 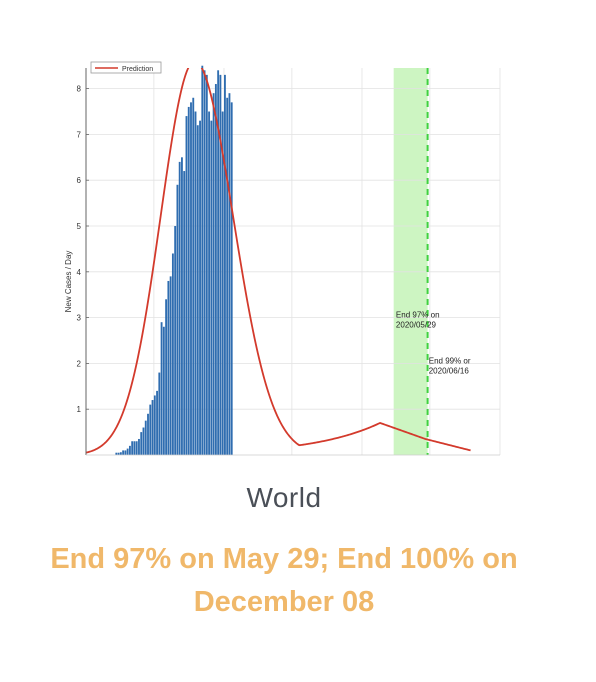 I want to click on annotation-1: End 97% on 2020/05/29, so click(x=418, y=320).